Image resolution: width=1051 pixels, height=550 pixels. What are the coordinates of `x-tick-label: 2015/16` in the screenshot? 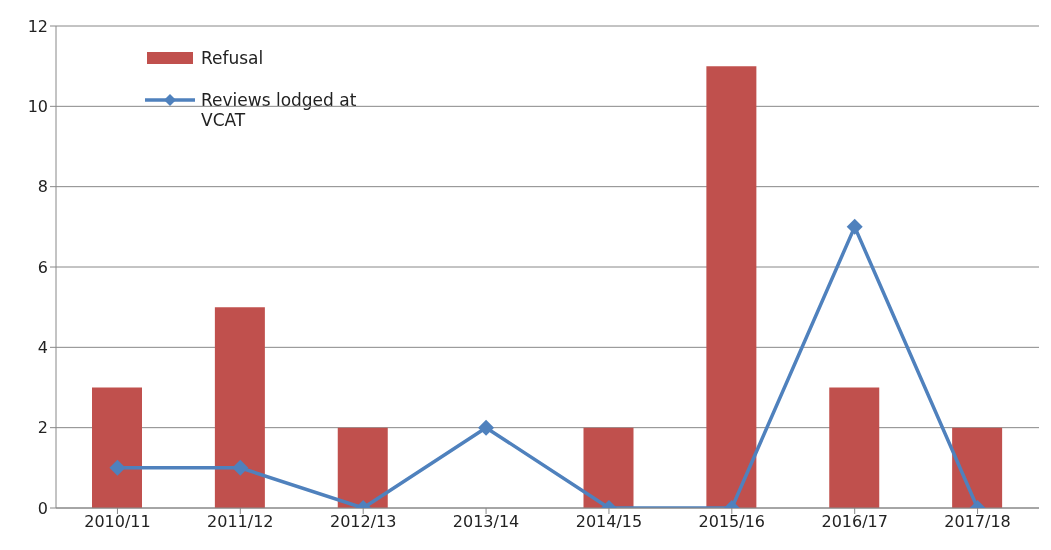 It's located at (732, 522).